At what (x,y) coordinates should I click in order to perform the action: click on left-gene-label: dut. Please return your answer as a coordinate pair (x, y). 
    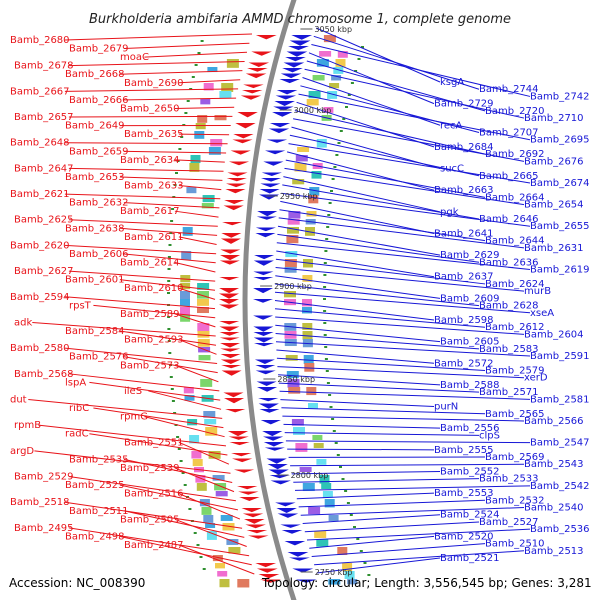
    Looking at the image, I should click on (18, 399).